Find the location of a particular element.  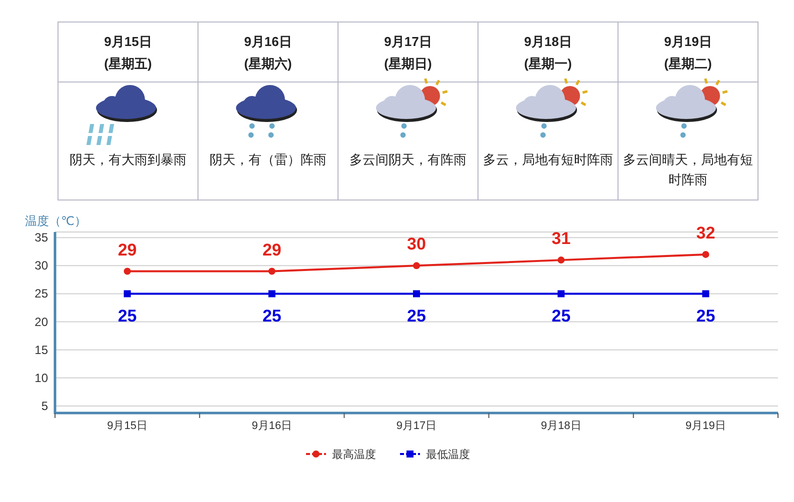

legend-label: 最高温度 is located at coordinates (354, 454).